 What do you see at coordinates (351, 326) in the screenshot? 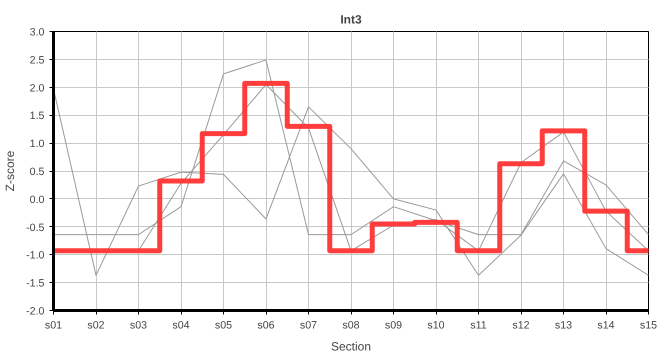
I see `x-tick-label: s08` at bounding box center [351, 326].